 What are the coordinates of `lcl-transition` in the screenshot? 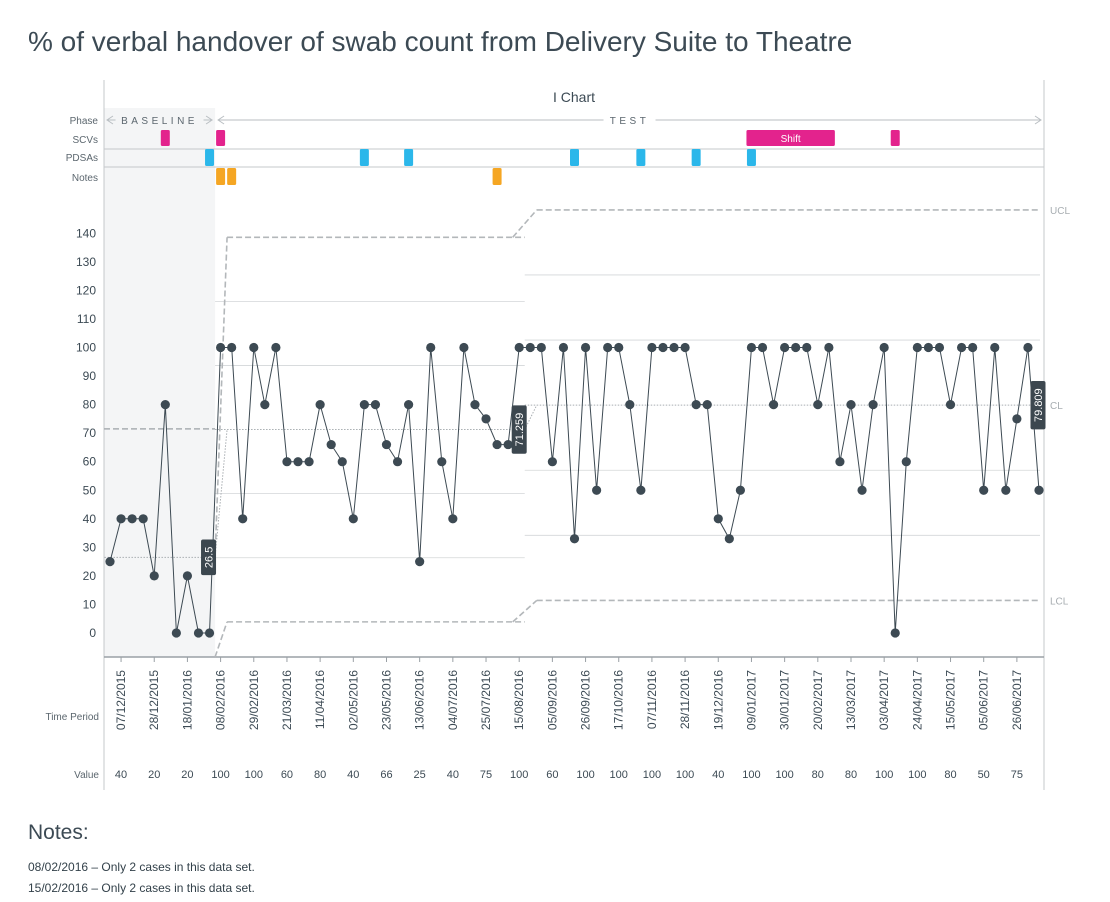 It's located at (221, 639).